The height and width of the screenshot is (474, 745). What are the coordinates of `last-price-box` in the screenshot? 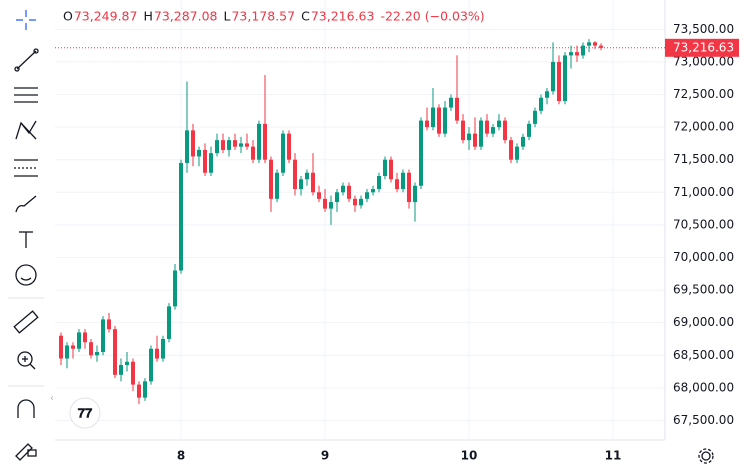 It's located at (702, 47).